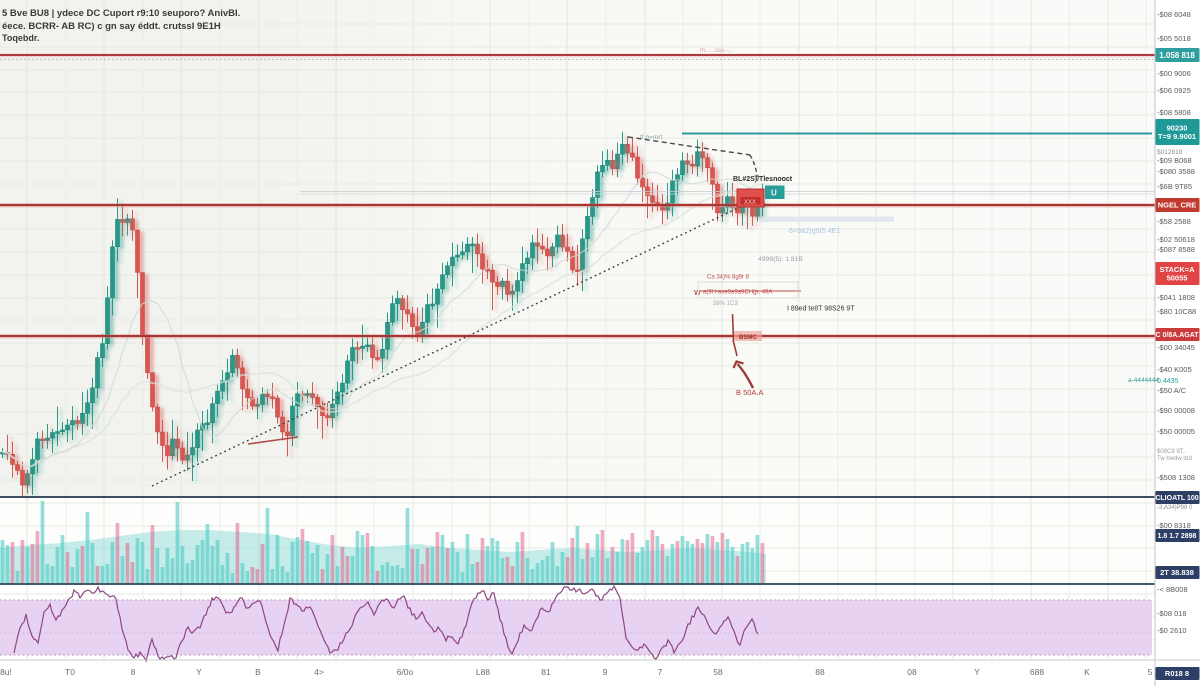 This screenshot has height=691, width=1200. Describe the element at coordinates (651, 137) in the screenshot. I see `svg-text: tf,p=mrt` at that location.